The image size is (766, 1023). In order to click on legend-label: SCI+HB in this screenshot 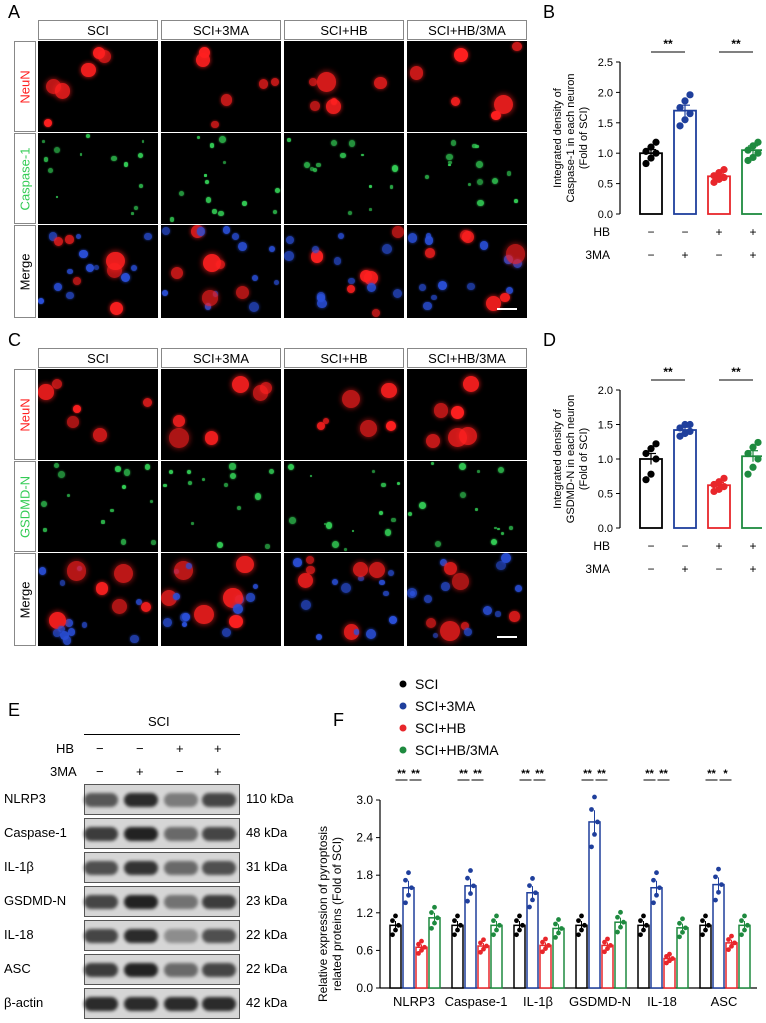, I will do `click(440, 728)`.